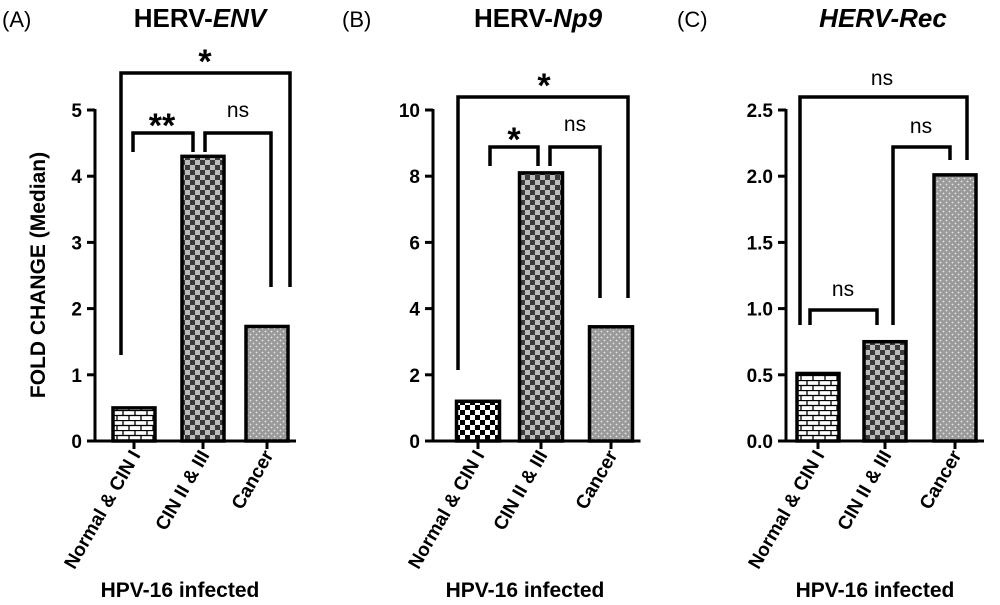  Describe the element at coordinates (38, 275) in the screenshot. I see `y-axis-title: FOLD CHANGE (Median)` at that location.